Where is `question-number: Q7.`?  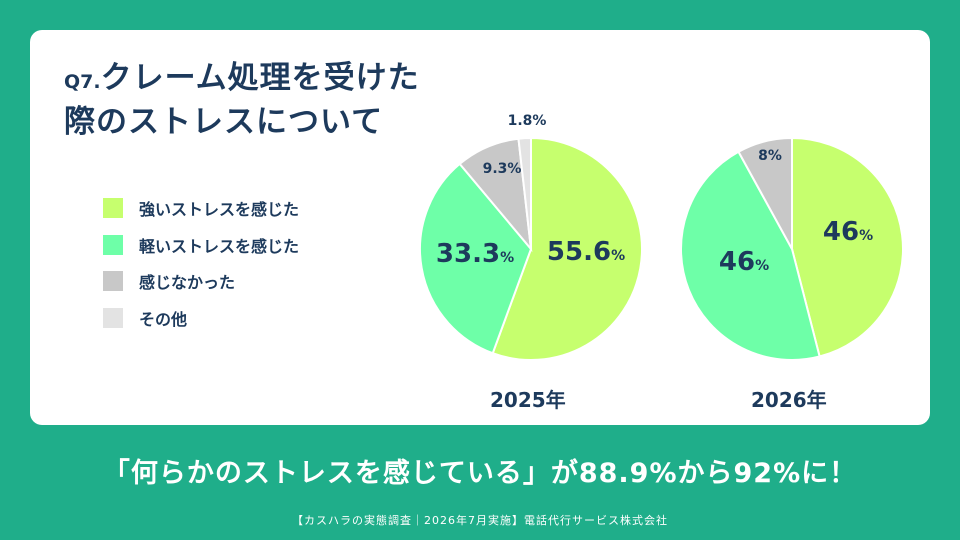 question-number: Q7. is located at coordinates (82, 82).